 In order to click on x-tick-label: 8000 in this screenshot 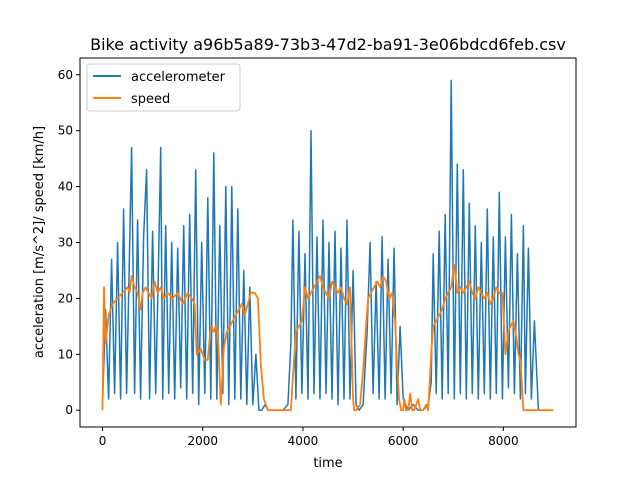, I will do `click(503, 441)`.